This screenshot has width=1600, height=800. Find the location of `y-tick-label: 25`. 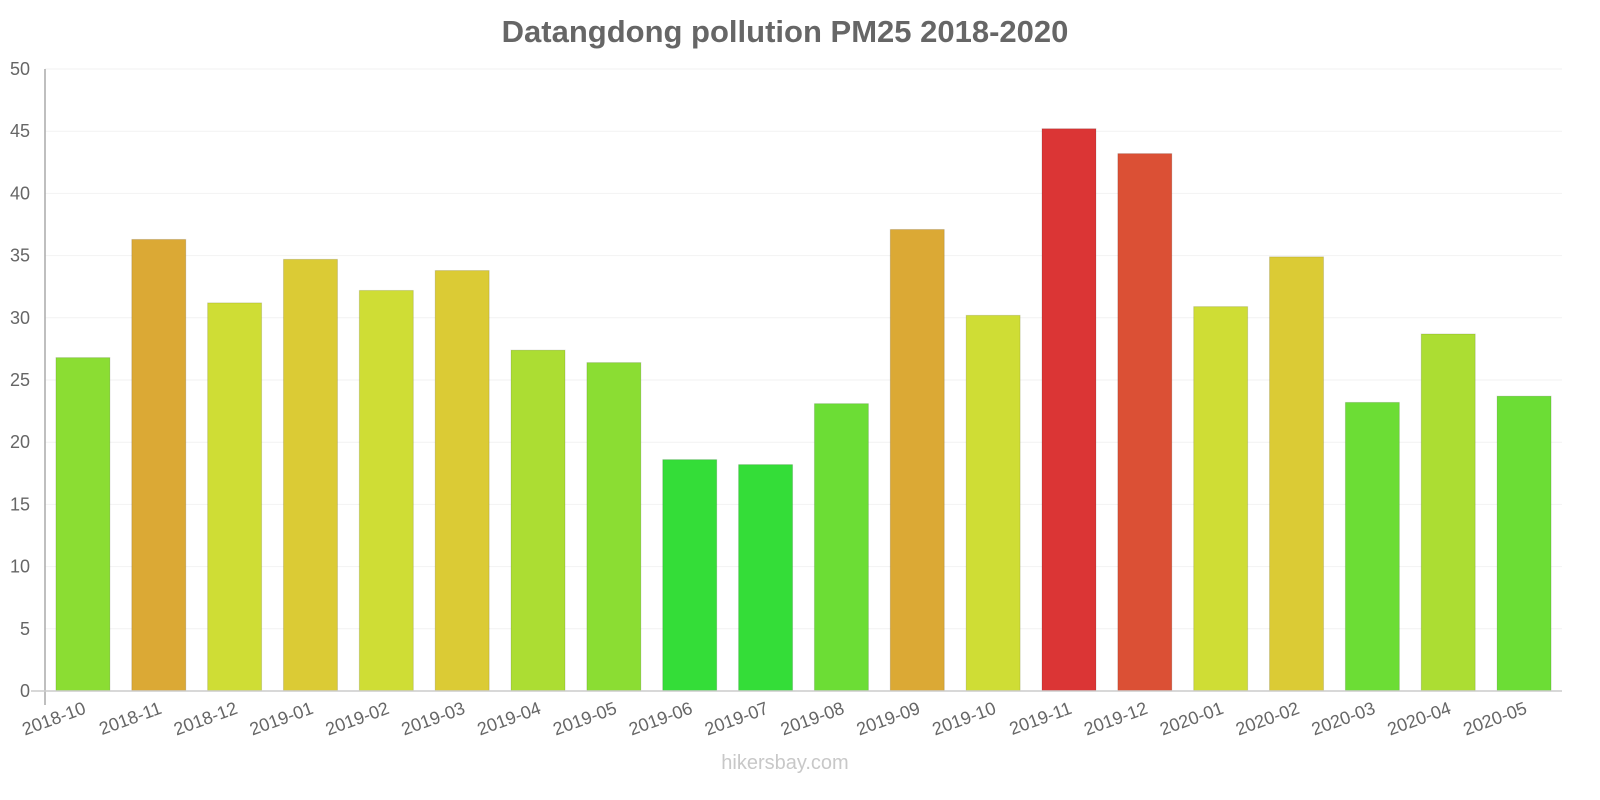

y-tick-label: 25 is located at coordinates (20, 380).